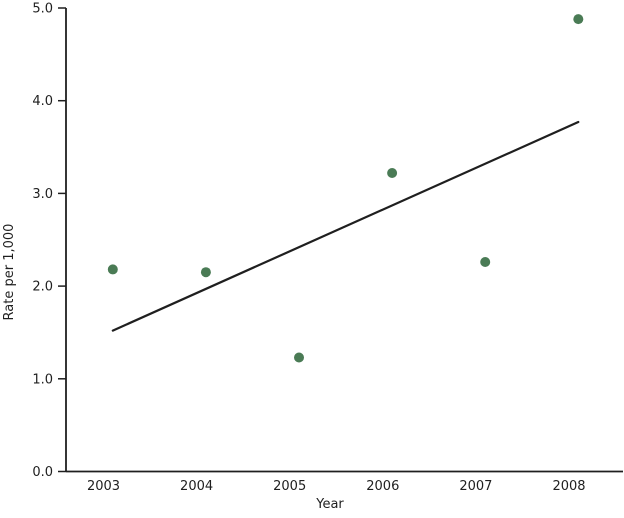 The height and width of the screenshot is (518, 624). Describe the element at coordinates (42, 379) in the screenshot. I see `y-tick-label: 1.0` at that location.